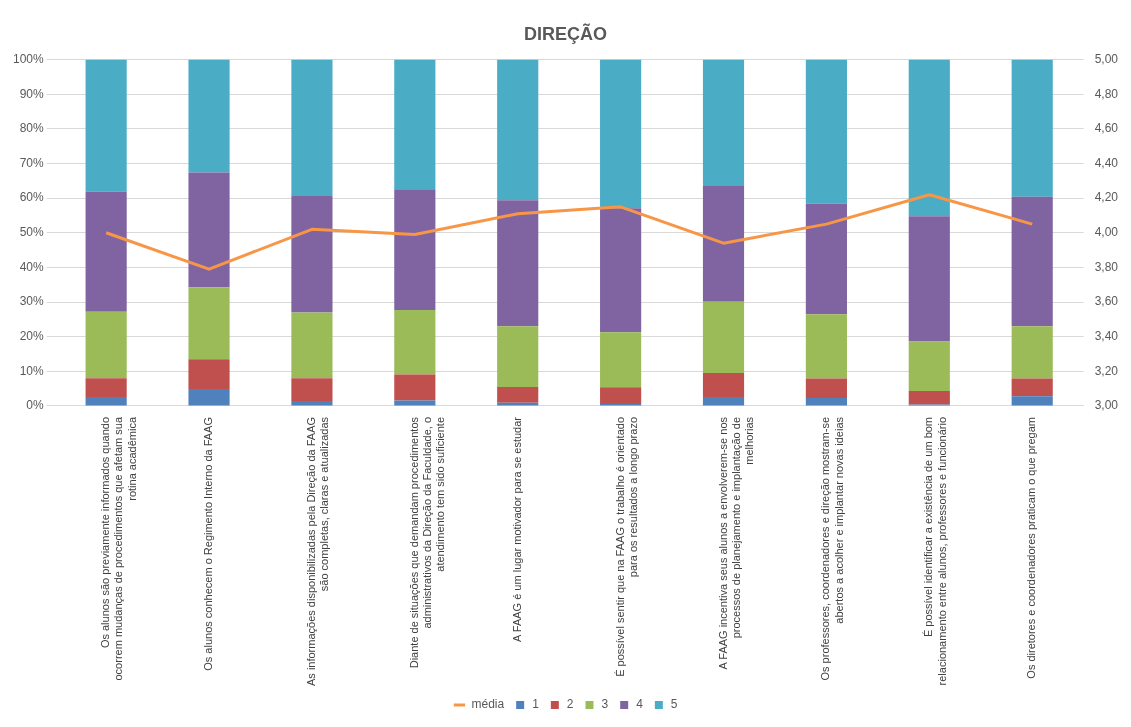 Image resolution: width=1131 pixels, height=727 pixels. I want to click on y-tick-label: 60%, so click(32, 197).